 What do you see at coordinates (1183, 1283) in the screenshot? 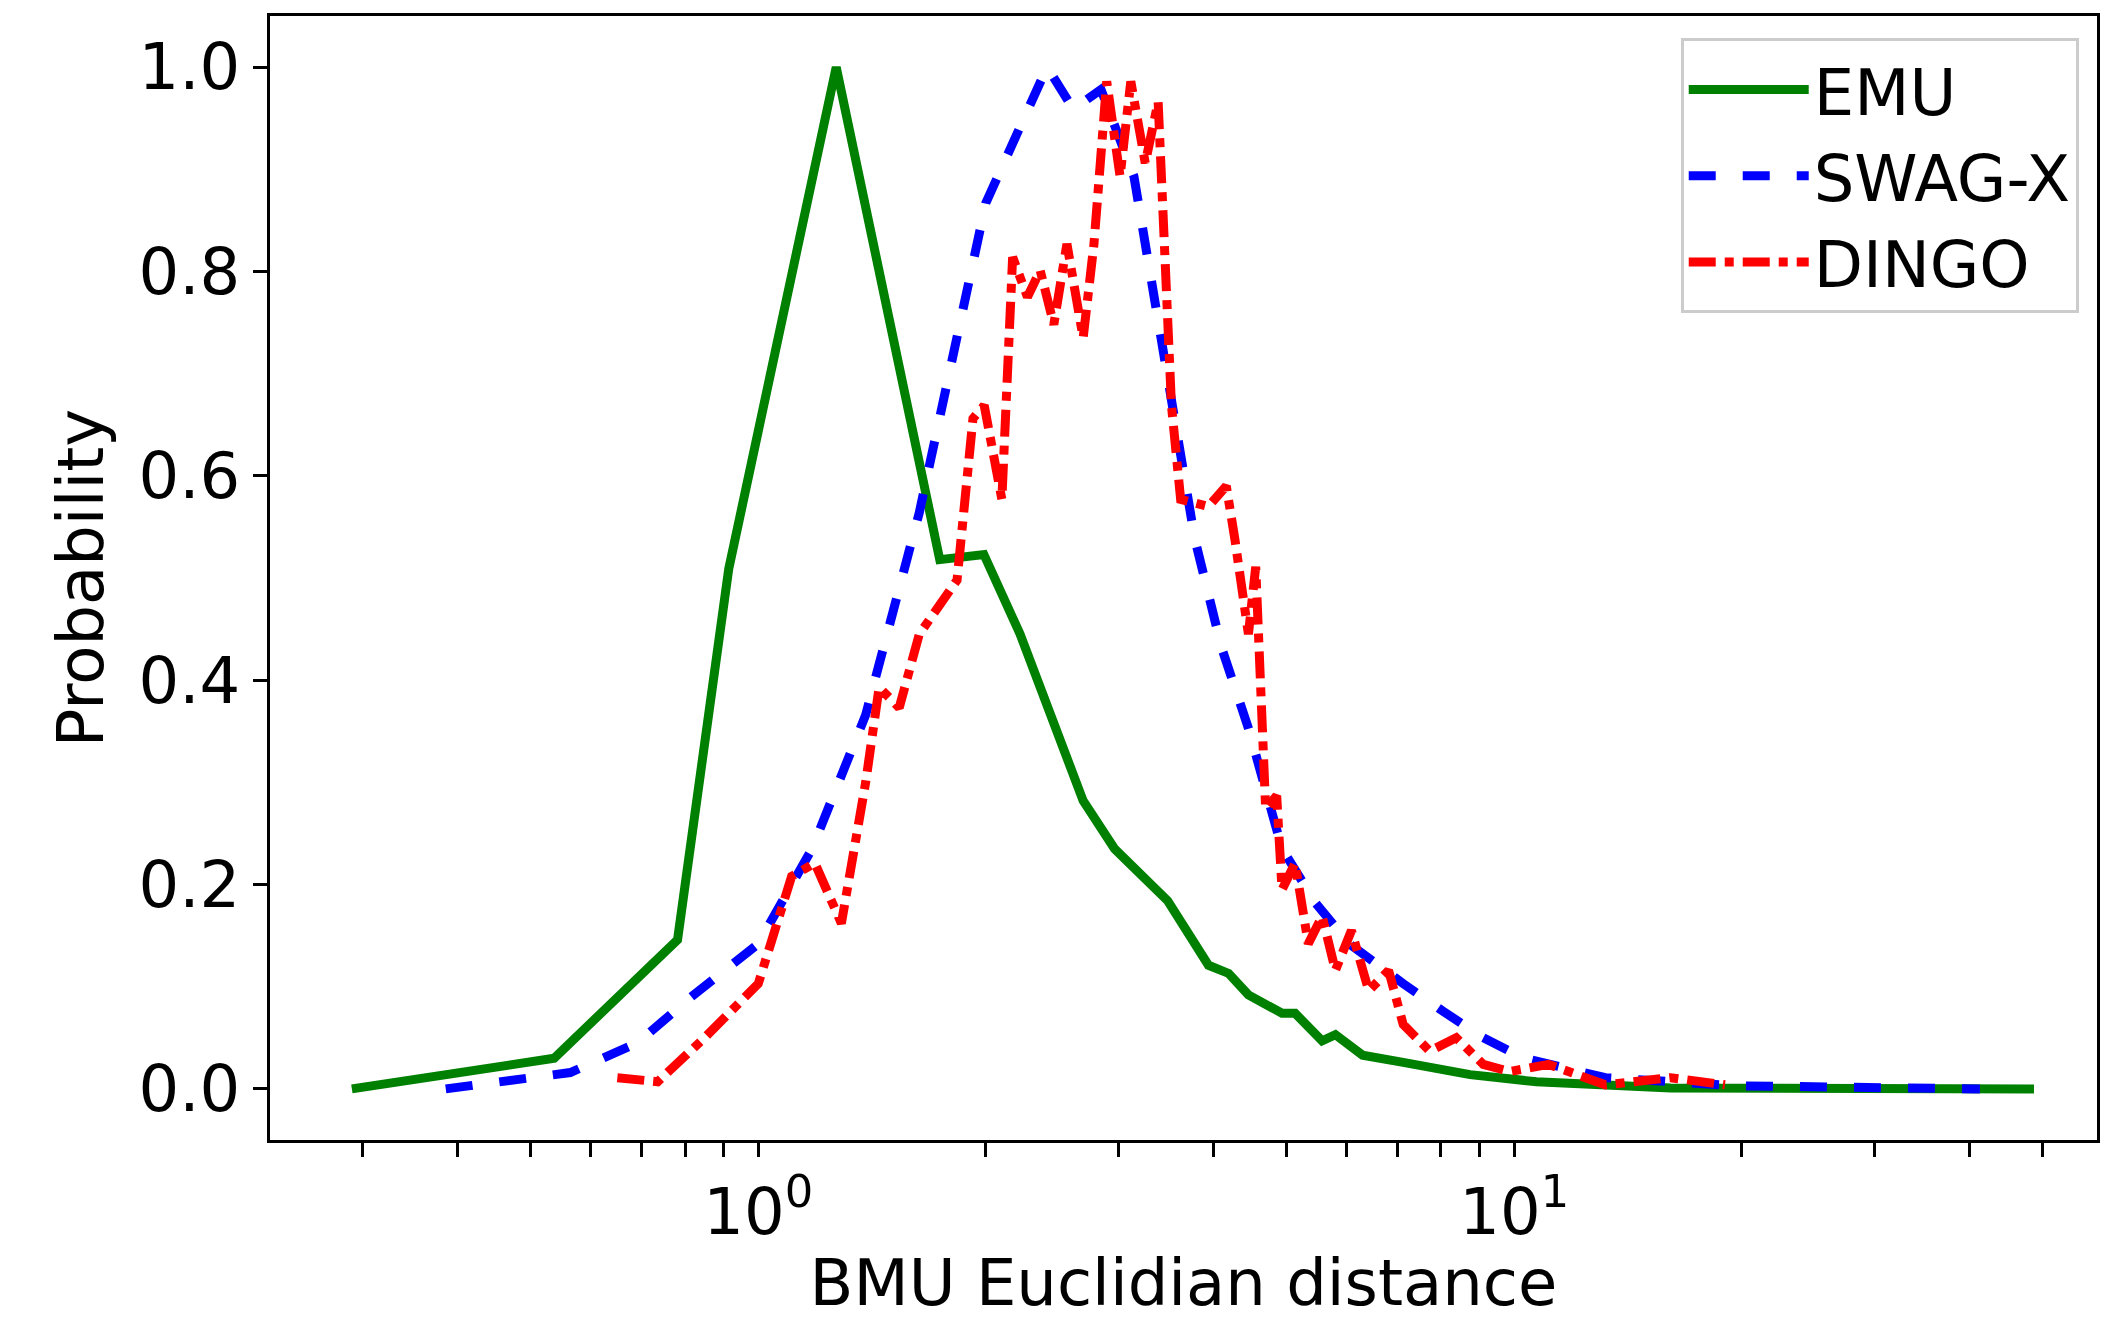
I see `x-axis-title: BMU Euclidian distance` at bounding box center [1183, 1283].